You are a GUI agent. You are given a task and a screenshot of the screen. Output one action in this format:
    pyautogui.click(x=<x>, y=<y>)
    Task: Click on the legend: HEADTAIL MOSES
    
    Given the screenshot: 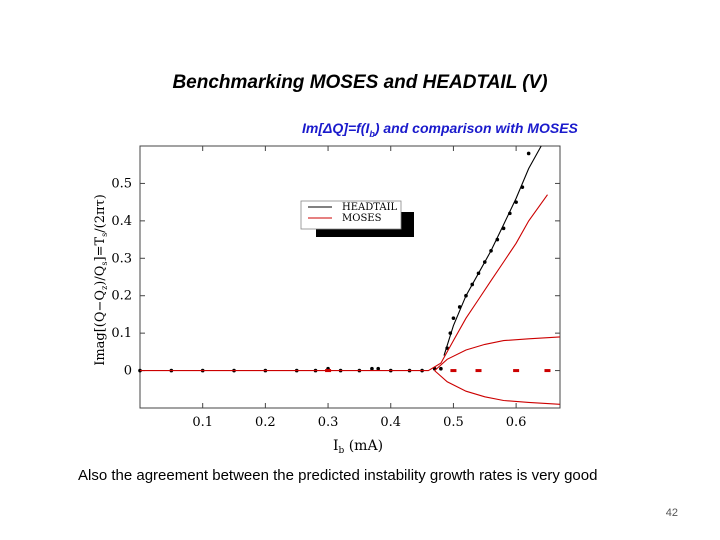 What is the action you would take?
    pyautogui.click(x=357, y=218)
    